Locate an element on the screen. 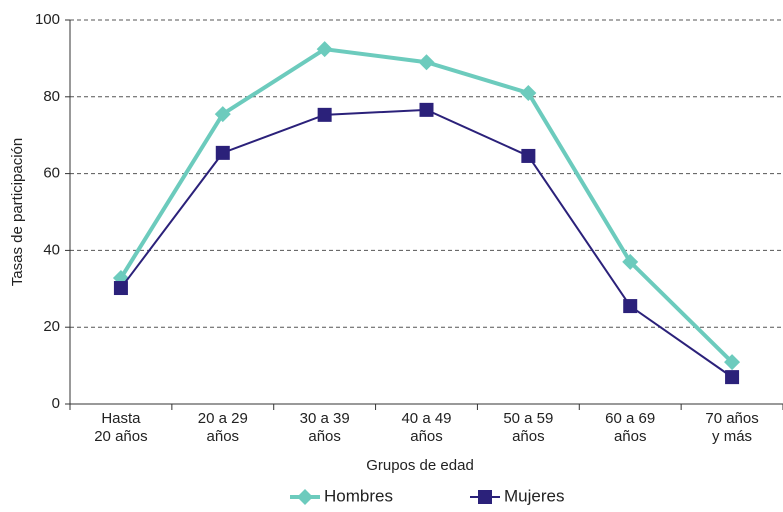 The height and width of the screenshot is (512, 783). y-tick-label: 100 is located at coordinates (47, 19).